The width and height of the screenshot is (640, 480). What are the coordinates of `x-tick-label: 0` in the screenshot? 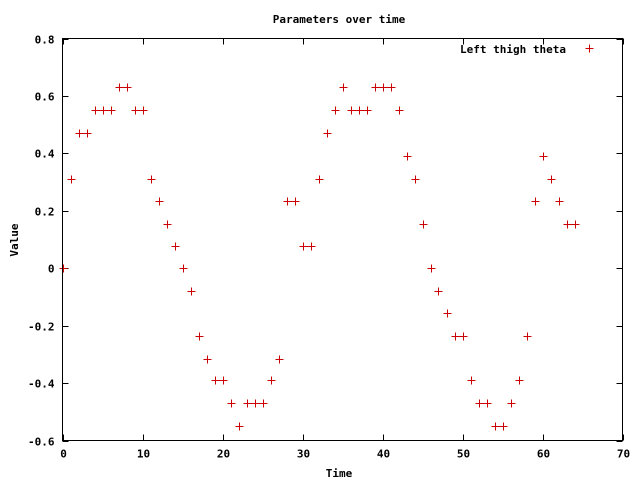 It's located at (63, 454).